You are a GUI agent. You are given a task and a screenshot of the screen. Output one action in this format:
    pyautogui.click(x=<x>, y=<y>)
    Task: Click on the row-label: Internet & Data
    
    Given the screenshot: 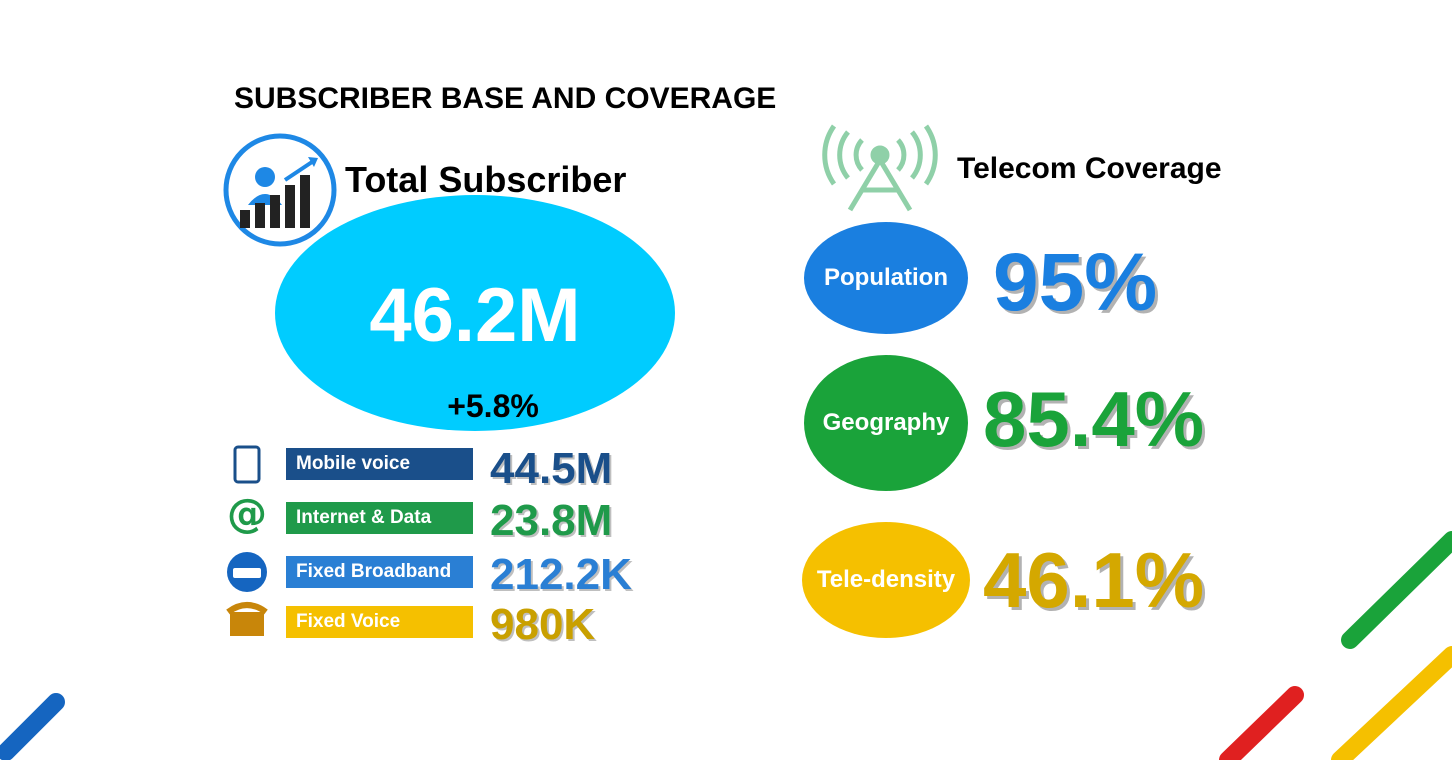 What is the action you would take?
    pyautogui.click(x=379, y=518)
    